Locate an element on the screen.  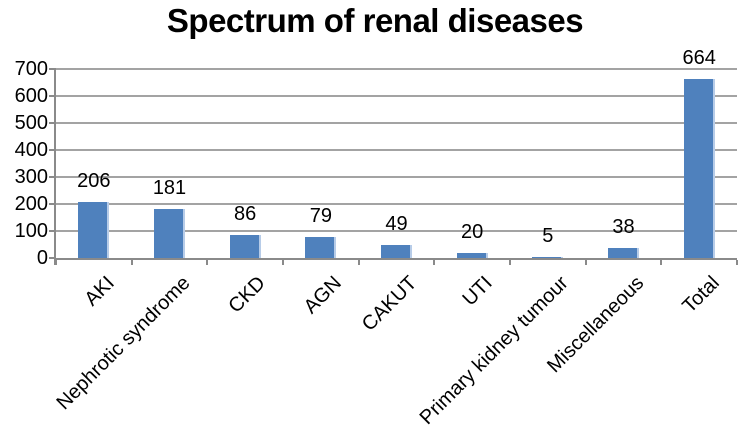
y-tick-label-700: 700 is located at coordinates (31, 69).